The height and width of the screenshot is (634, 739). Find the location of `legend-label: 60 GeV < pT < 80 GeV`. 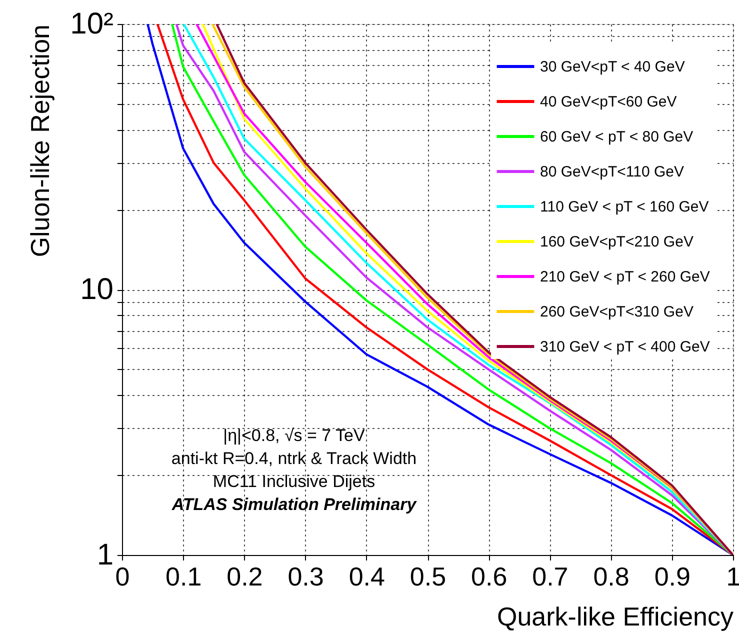

legend-label: 60 GeV < pT < 80 GeV is located at coordinates (617, 137).